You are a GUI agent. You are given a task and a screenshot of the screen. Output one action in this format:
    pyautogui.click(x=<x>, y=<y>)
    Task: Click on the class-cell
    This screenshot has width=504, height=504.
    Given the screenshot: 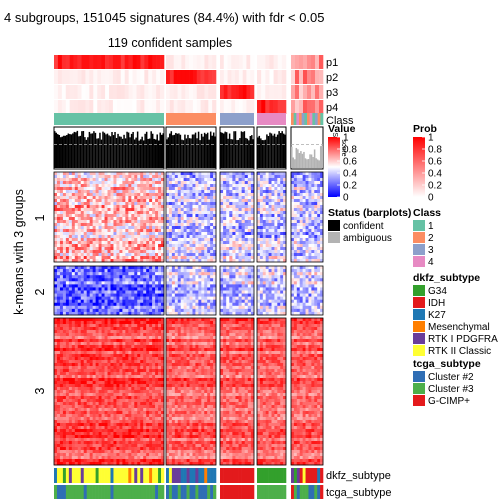 What is the action you would take?
    pyautogui.click(x=271, y=119)
    